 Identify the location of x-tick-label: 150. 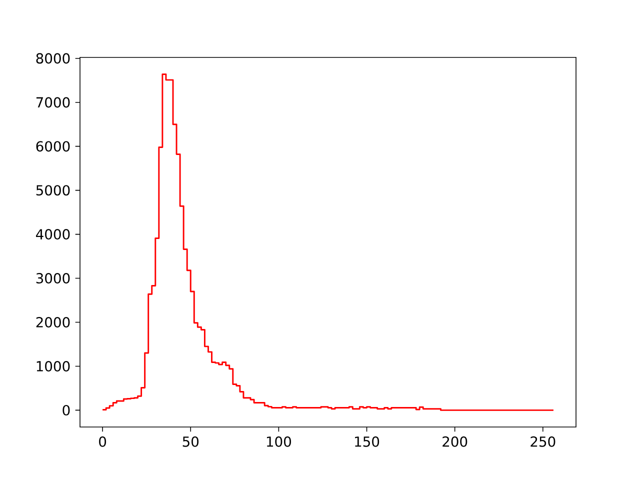
(367, 441).